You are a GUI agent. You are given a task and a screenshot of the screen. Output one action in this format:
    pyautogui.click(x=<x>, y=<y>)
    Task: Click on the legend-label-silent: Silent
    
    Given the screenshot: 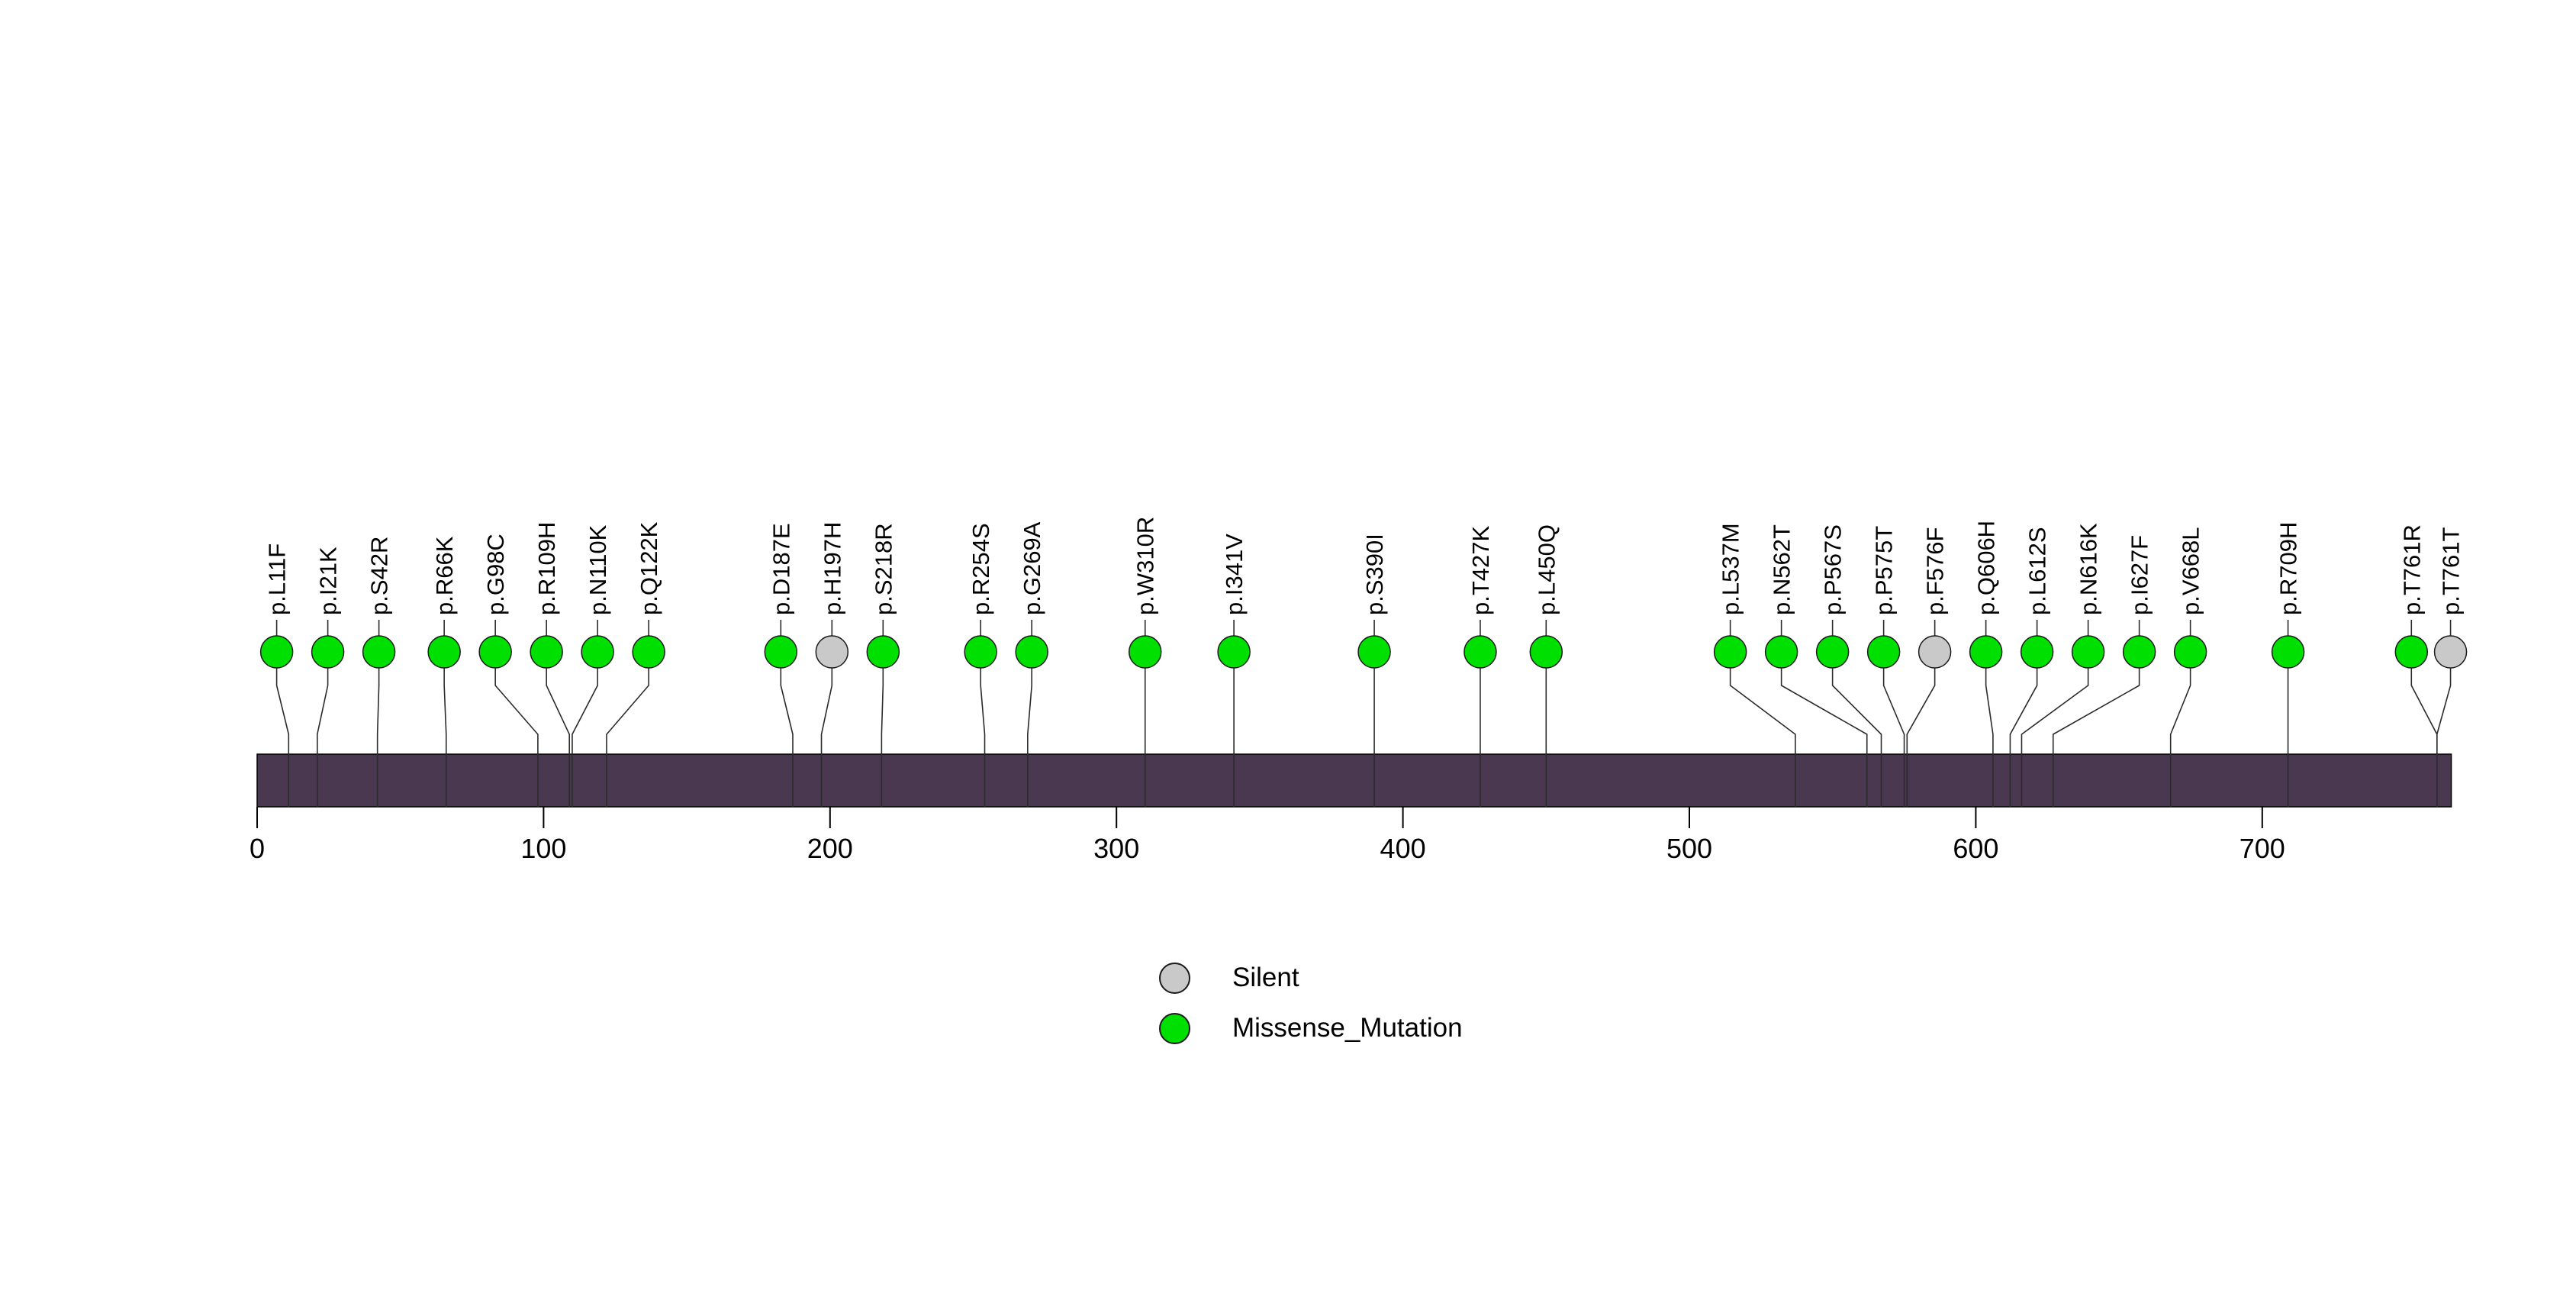 What is the action you would take?
    pyautogui.click(x=1265, y=978)
    